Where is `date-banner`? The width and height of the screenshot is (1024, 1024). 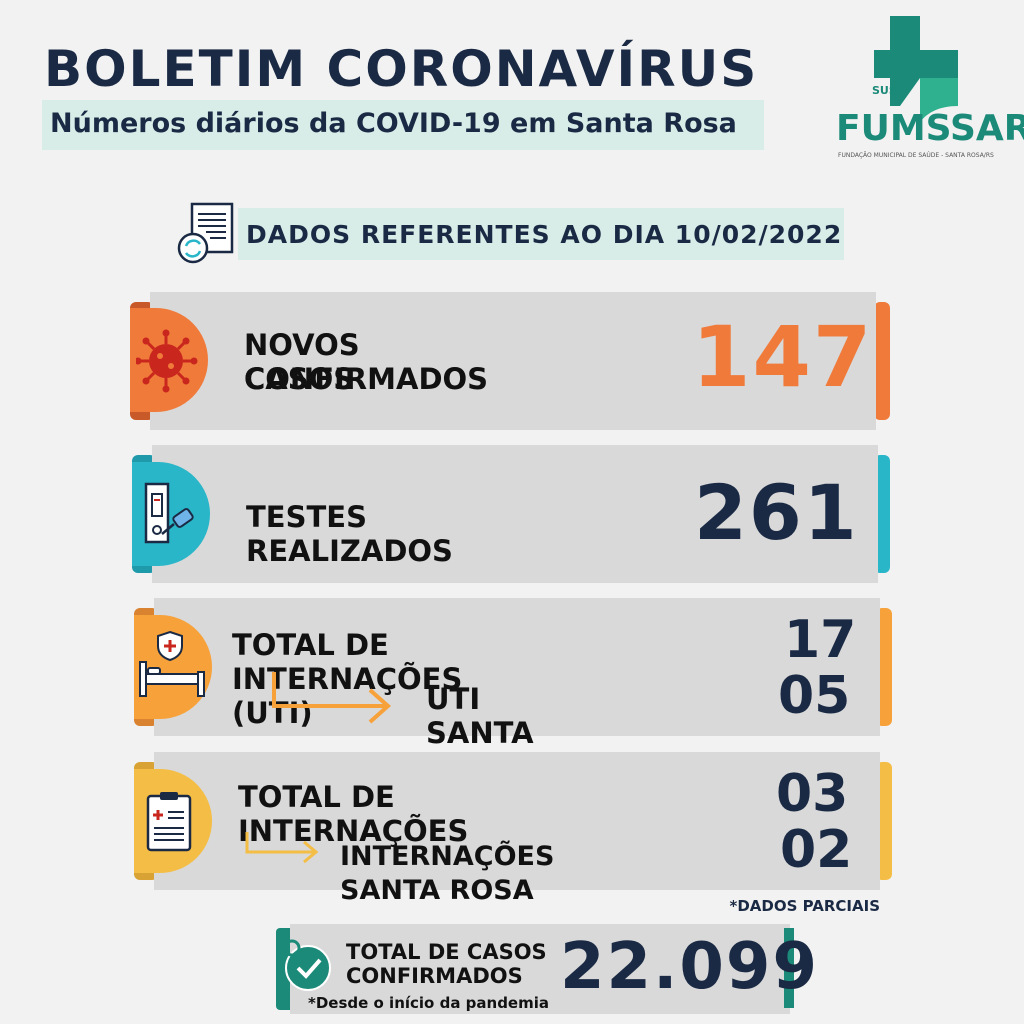
date-banner is located at coordinates (541, 234).